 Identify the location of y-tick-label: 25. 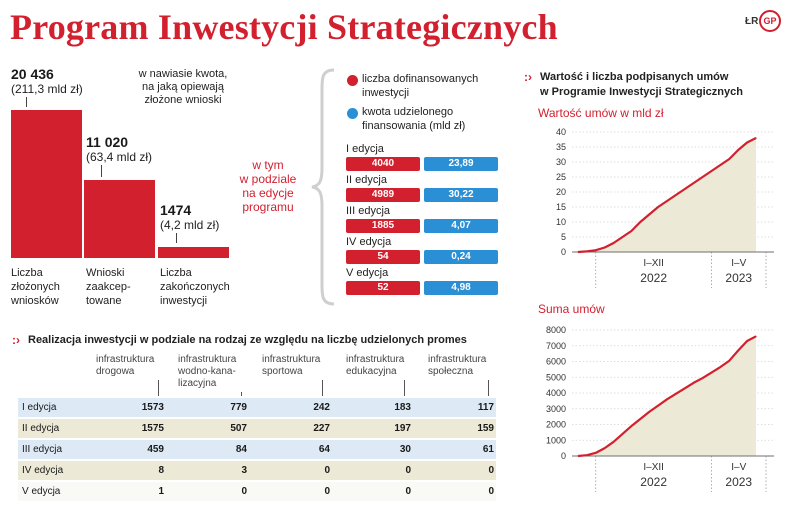
(561, 177).